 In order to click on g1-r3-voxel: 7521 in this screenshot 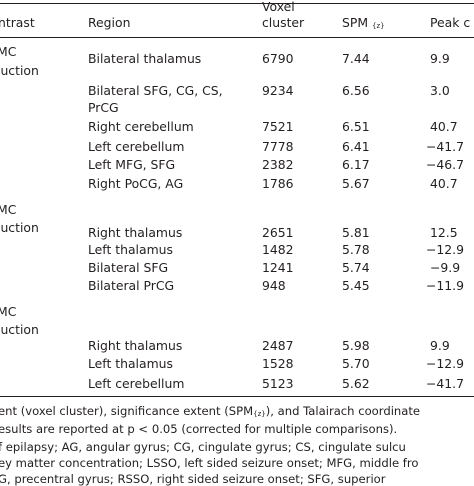, I will do `click(278, 126)`.